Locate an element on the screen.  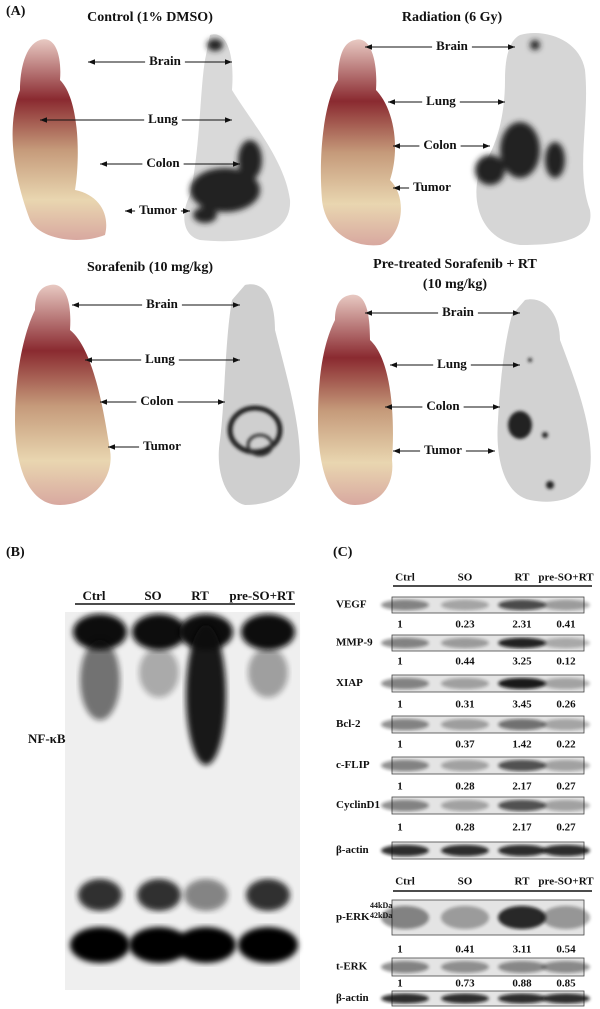
panel-label: (A) is located at coordinates (16, 11).